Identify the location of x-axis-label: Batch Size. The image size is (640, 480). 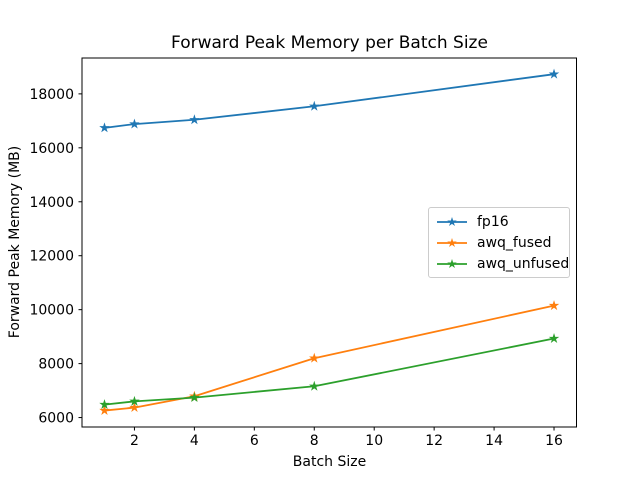
(329, 462).